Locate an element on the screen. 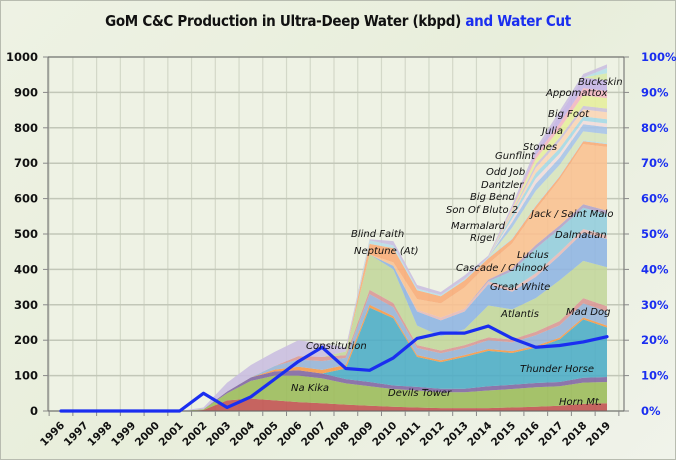  x-tick-label: 2007 is located at coordinates (313, 434).